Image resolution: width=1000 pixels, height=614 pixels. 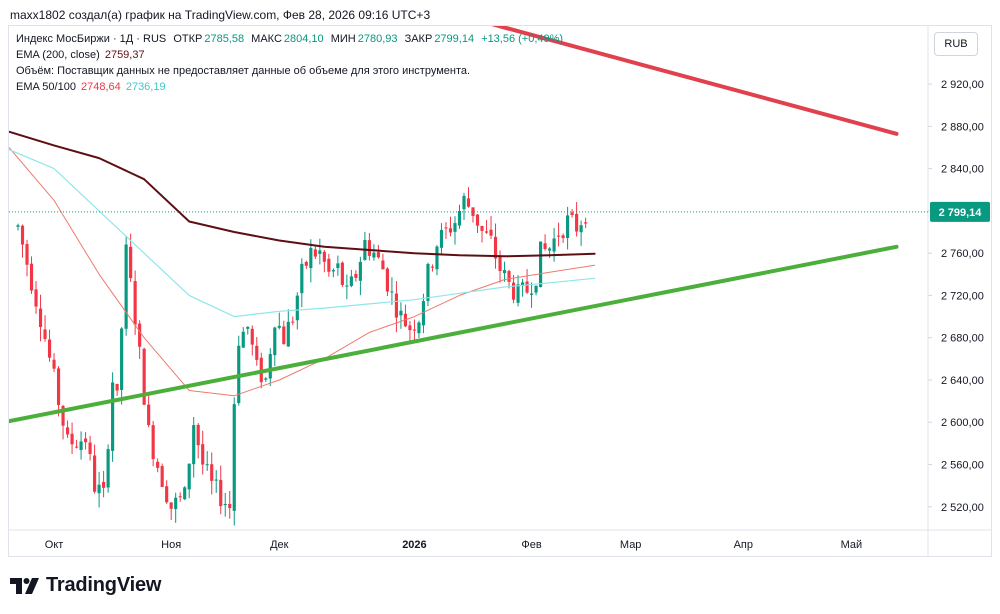 I want to click on x-tick-label: Ноя, so click(x=171, y=545).